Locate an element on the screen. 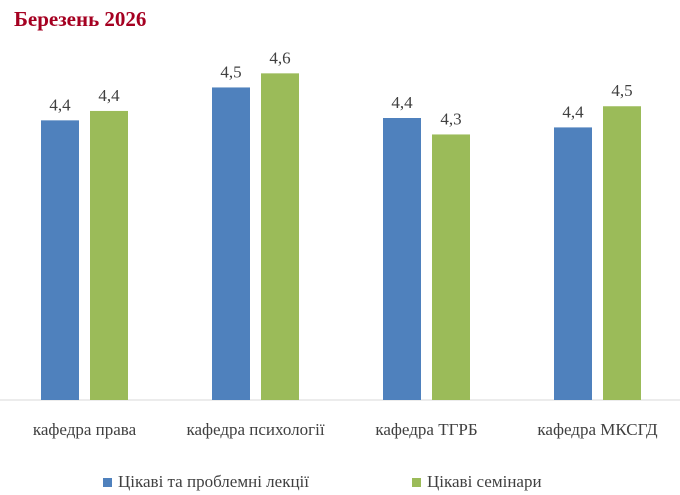  value-label: 4,3 is located at coordinates (450, 118).